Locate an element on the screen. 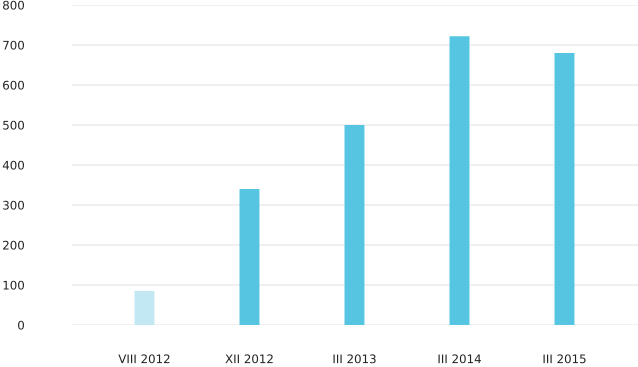  x-tick-label: III 2013 is located at coordinates (355, 359).